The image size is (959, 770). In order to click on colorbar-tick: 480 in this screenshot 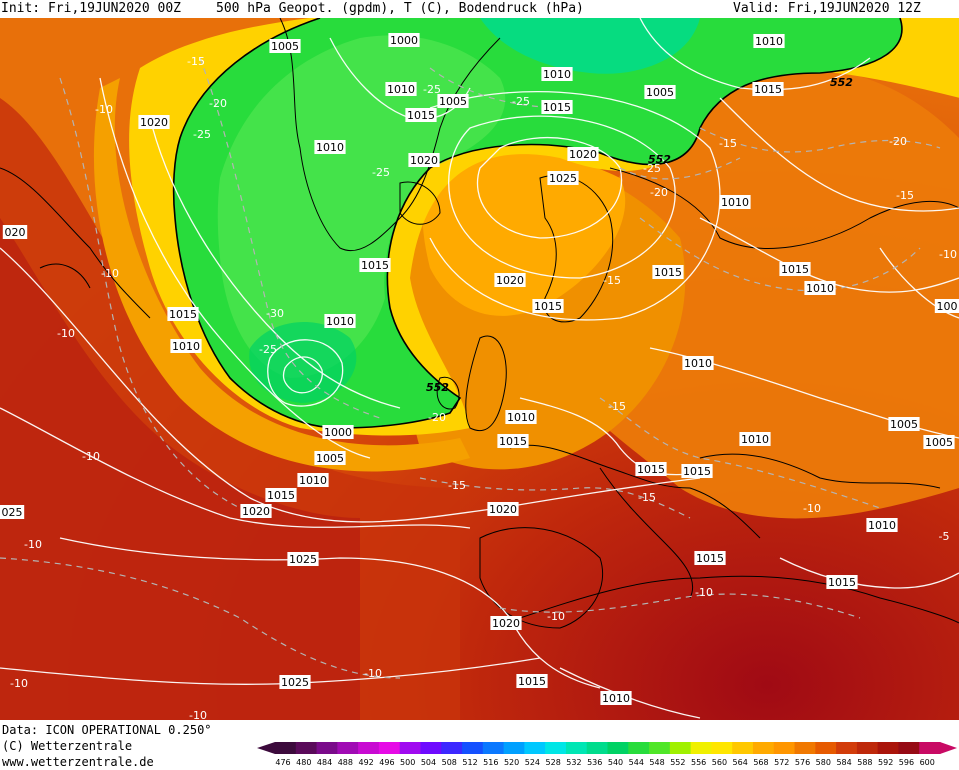, I will do `click(303, 762)`.